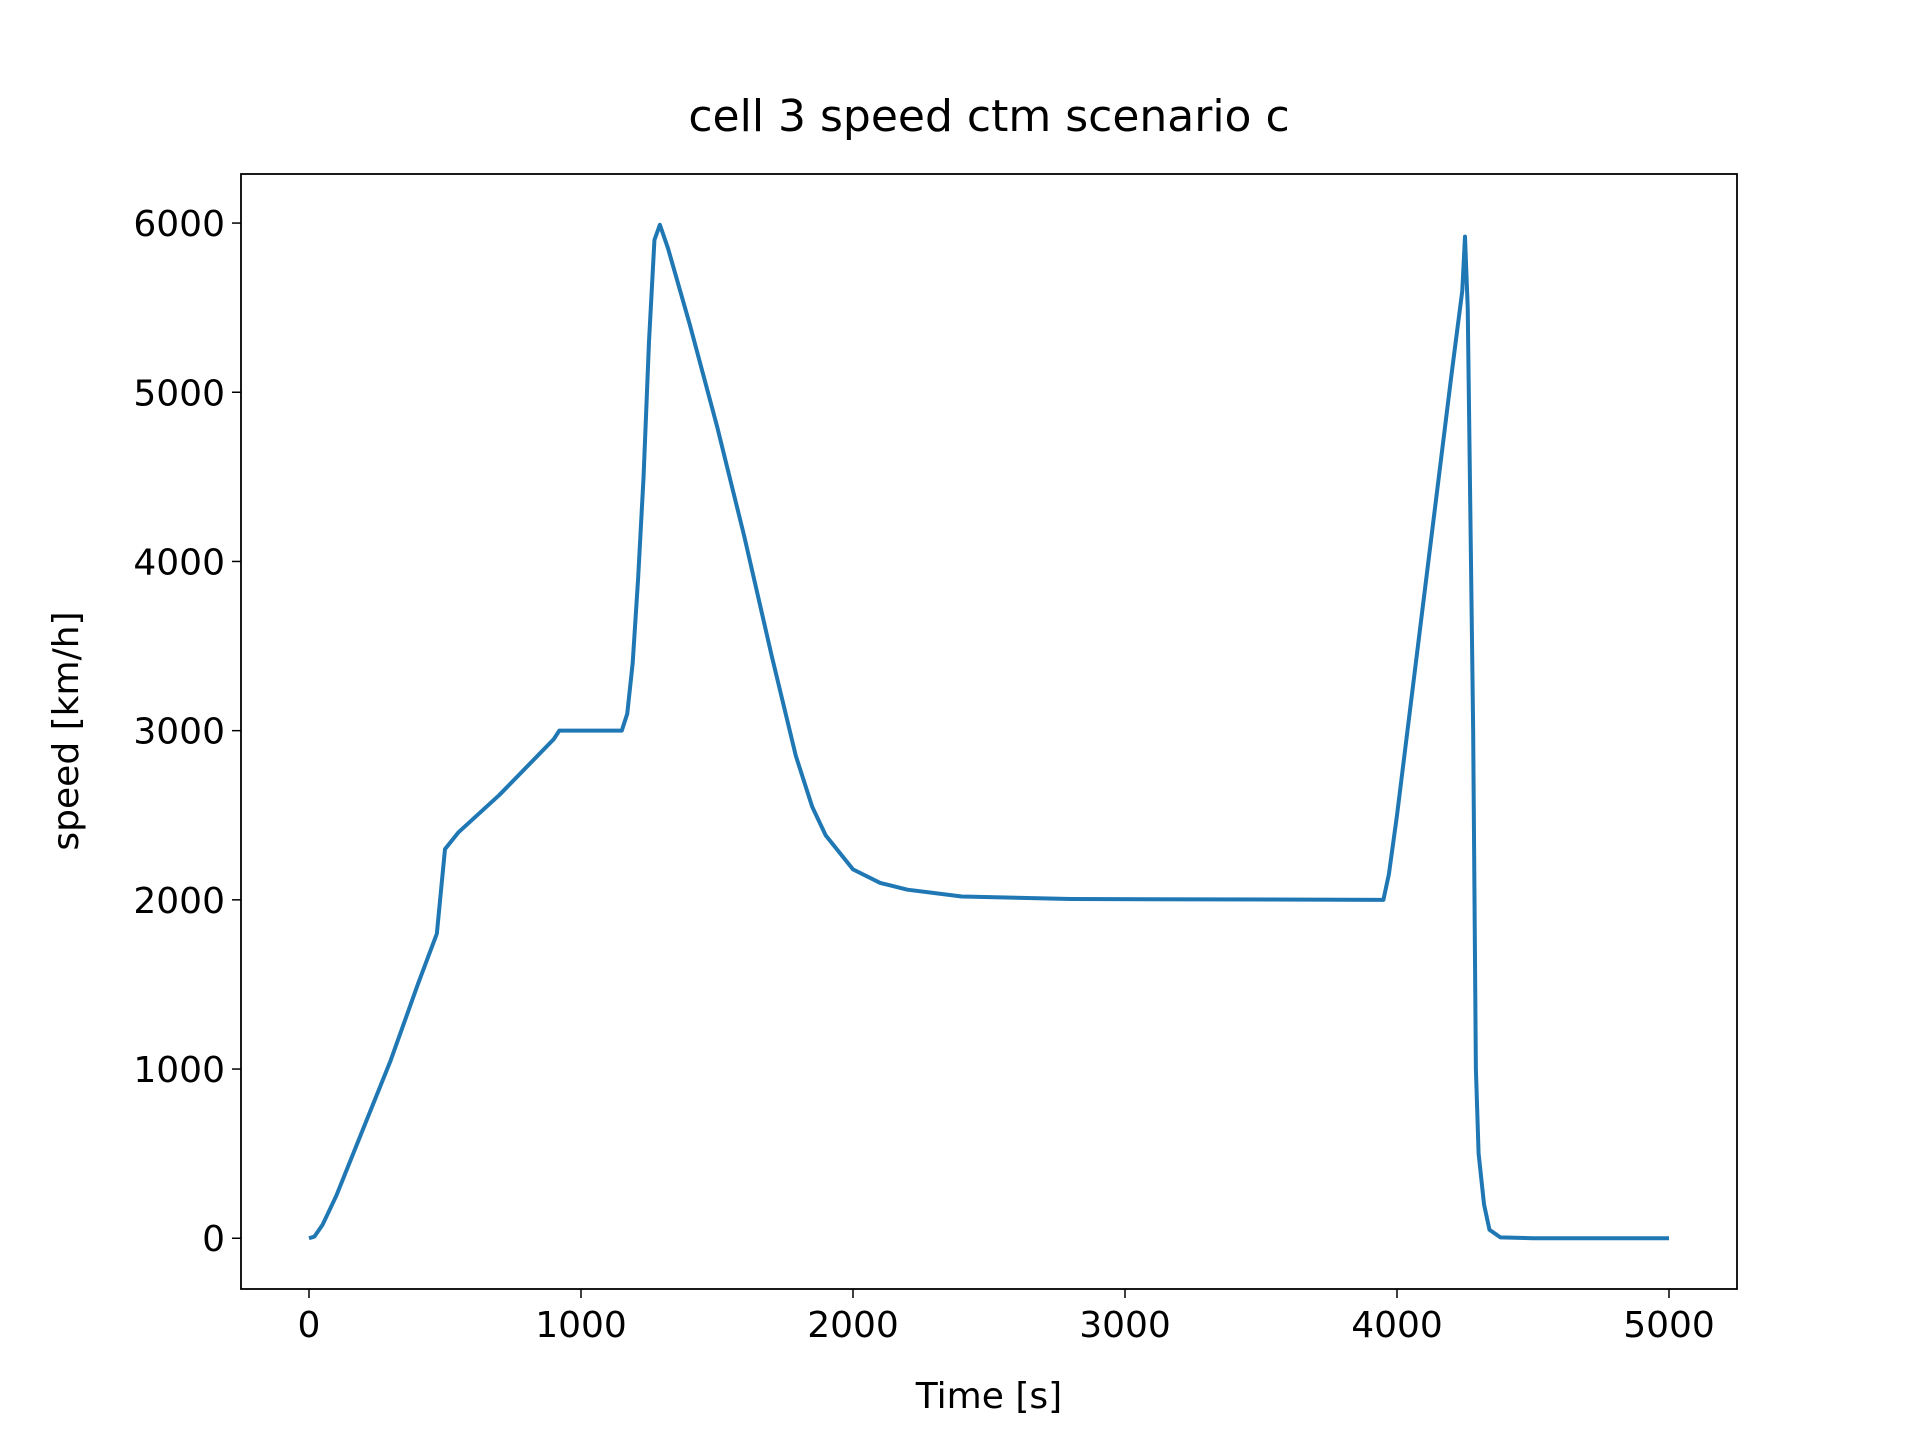 Image resolution: width=1920 pixels, height=1440 pixels. I want to click on chart-title: cell 3 speed ctm scenario c, so click(988, 116).